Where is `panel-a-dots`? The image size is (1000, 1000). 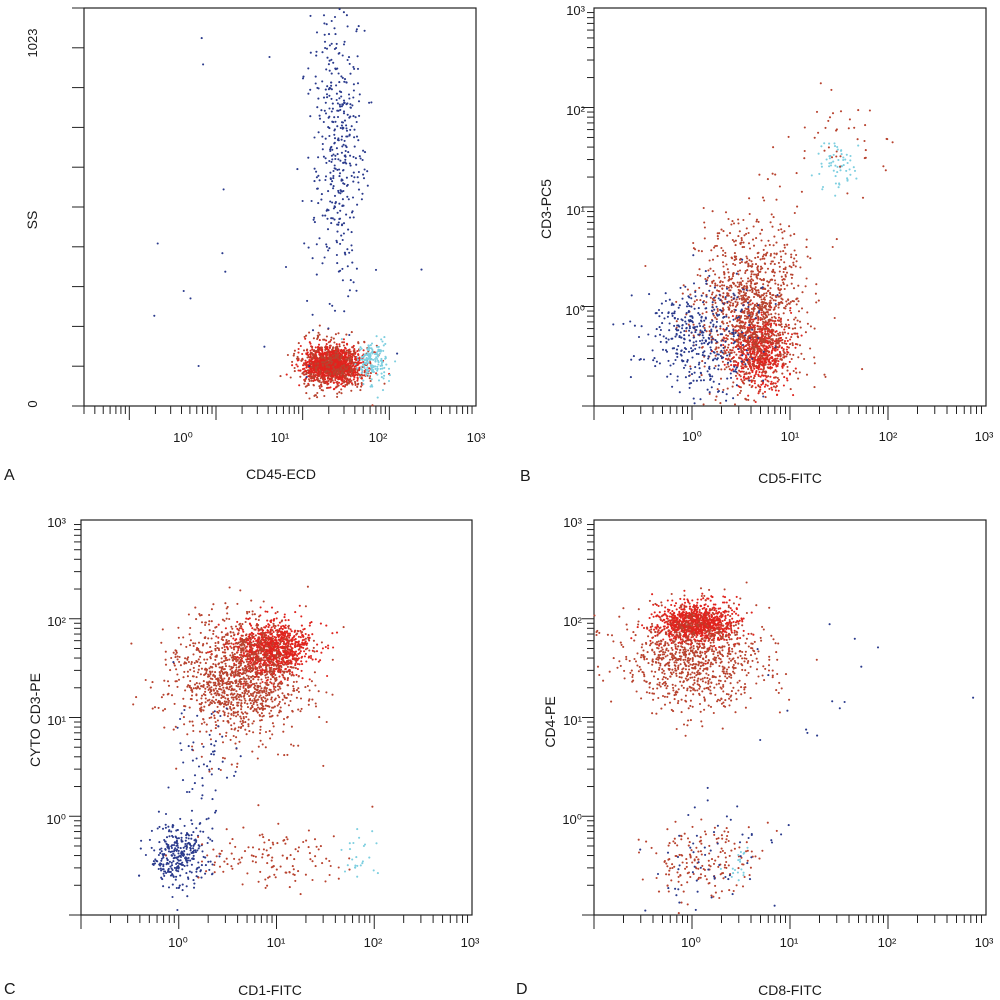 panel-a-dots is located at coordinates (288, 207).